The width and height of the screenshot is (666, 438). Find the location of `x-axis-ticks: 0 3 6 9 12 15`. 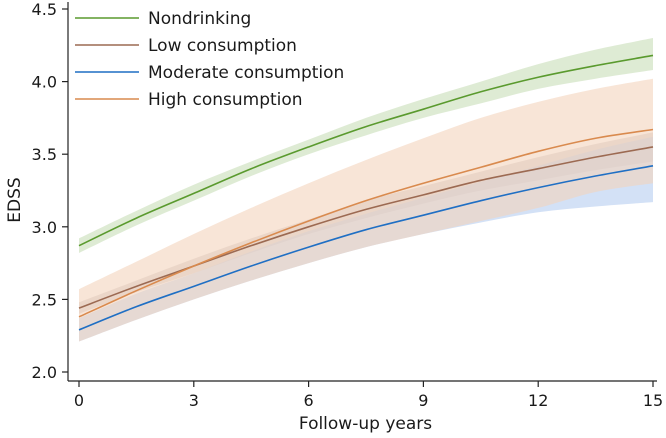

x-axis-ticks: 0 3 6 9 12 15 is located at coordinates (368, 395).